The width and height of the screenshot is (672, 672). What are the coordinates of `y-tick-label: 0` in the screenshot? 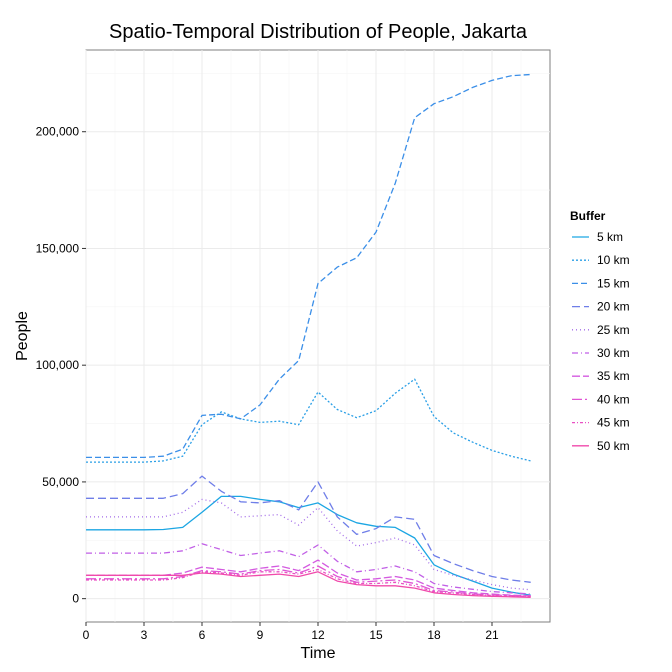 It's located at (75, 599).